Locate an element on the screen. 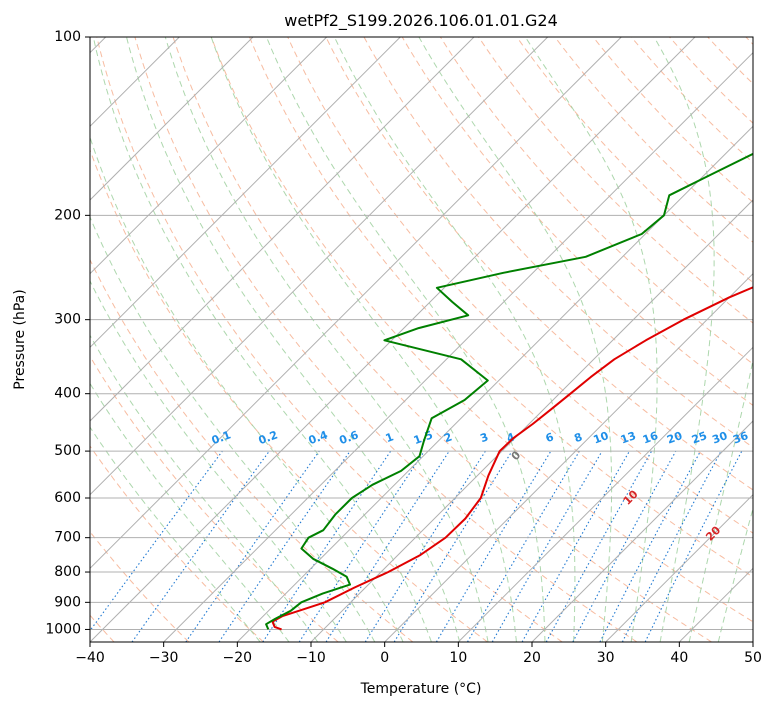  y-axis: 100 200 300 400 500 600 700 800 900 1000 is located at coordinates (67, 333).